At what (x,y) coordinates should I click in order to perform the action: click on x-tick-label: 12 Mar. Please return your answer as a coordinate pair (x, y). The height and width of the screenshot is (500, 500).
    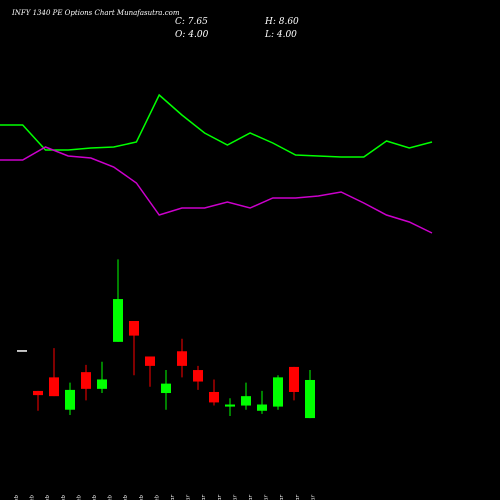
    Looking at the image, I should click on (298, 497).